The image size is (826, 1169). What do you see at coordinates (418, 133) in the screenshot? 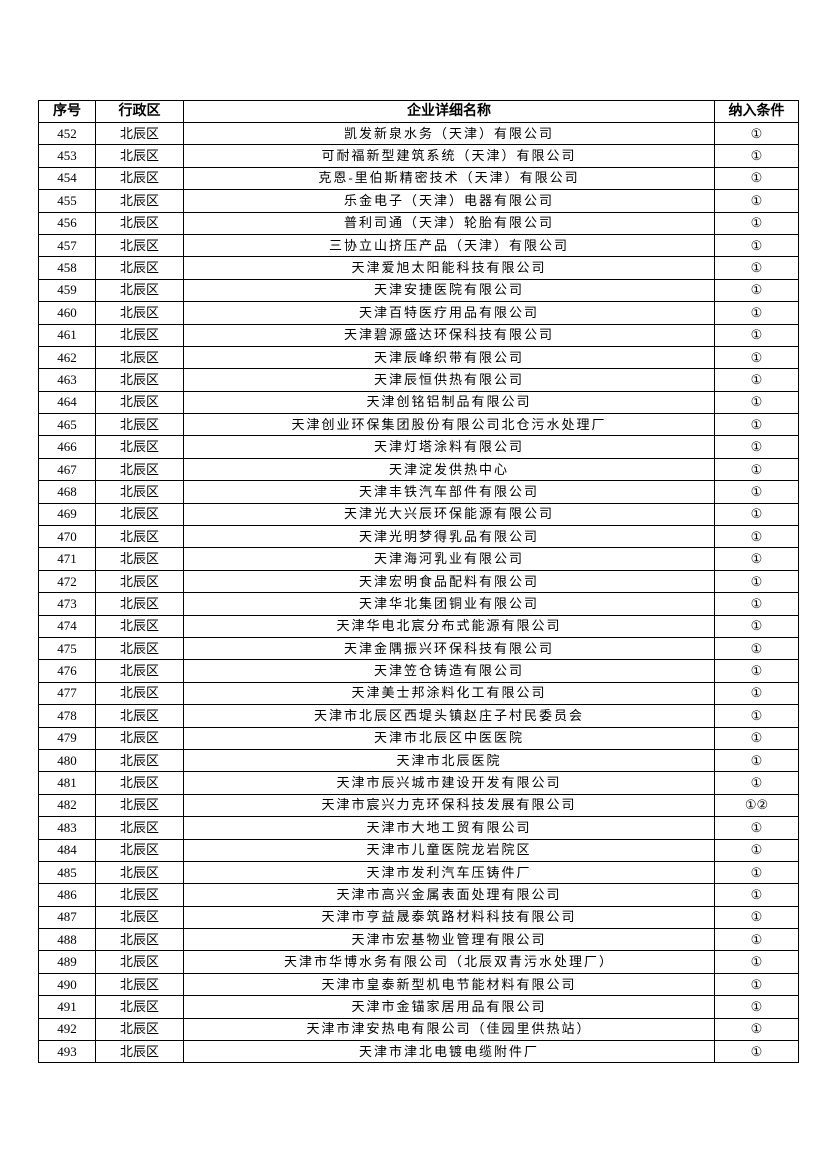
I see `table-row: 452 北辰区 凯发新泉水务（天津）有限公司 ①` at bounding box center [418, 133].